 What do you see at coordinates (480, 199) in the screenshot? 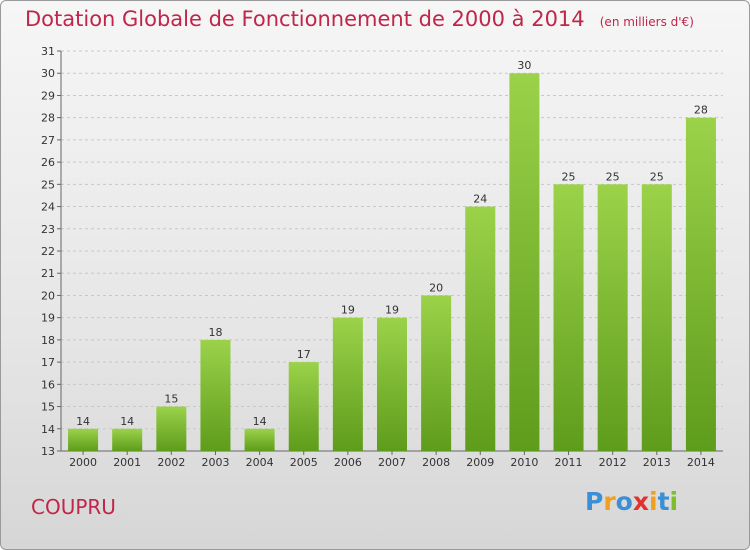
I see `bar-value-label: 24` at bounding box center [480, 199].